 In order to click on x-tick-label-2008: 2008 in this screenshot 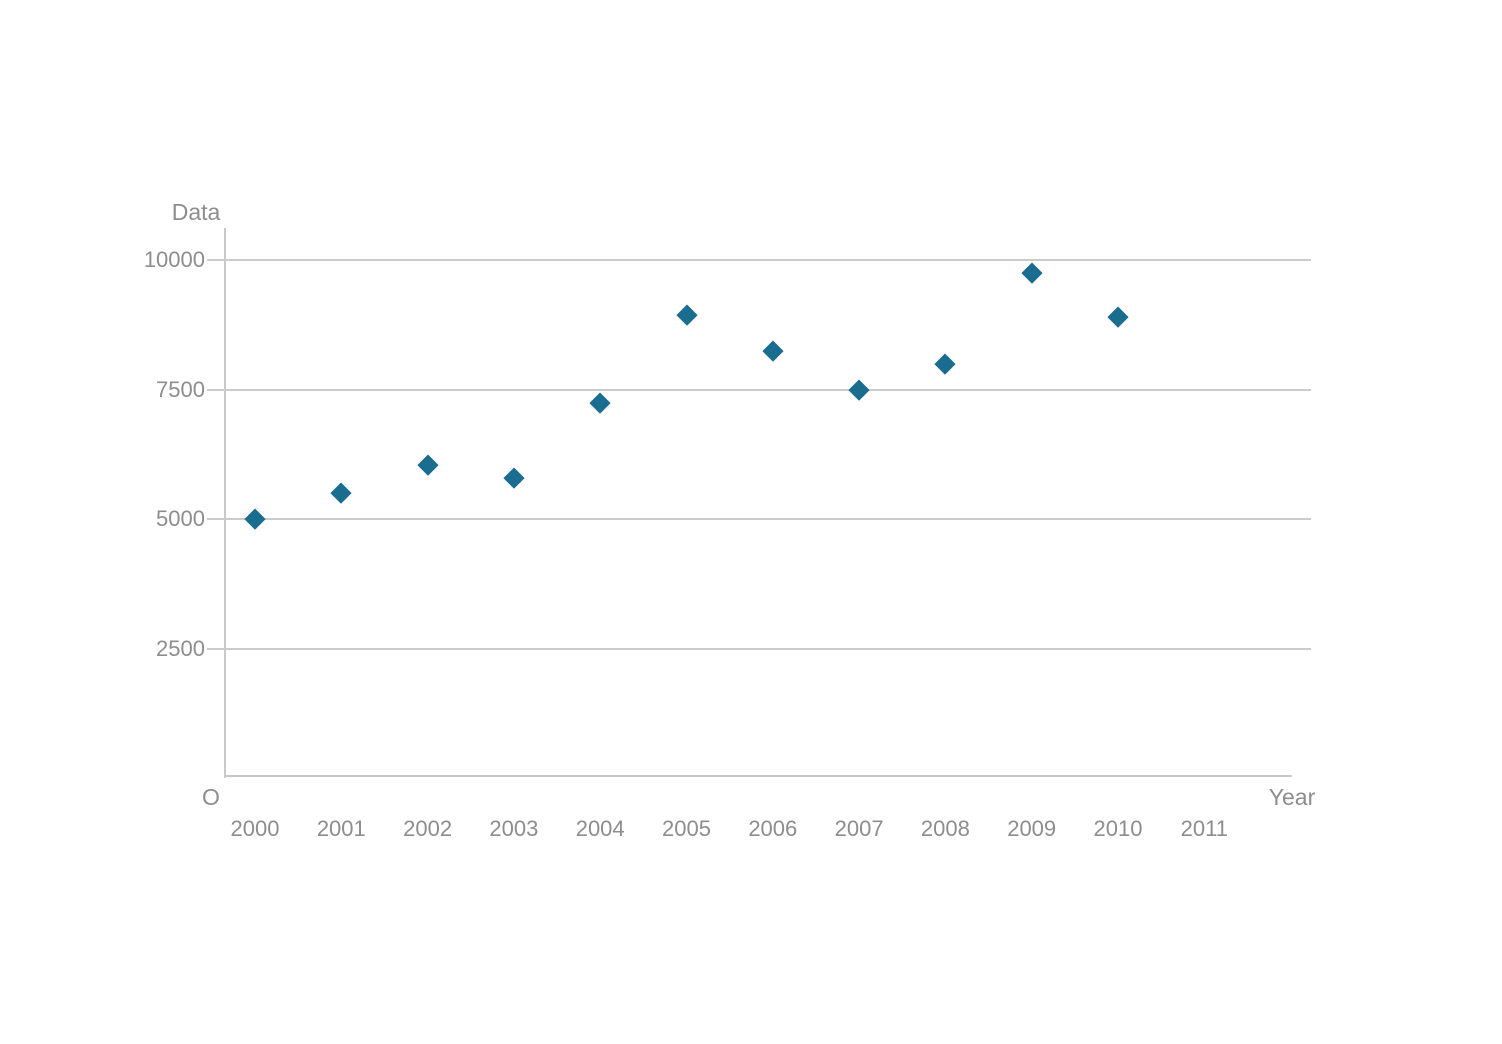, I will do `click(945, 828)`.